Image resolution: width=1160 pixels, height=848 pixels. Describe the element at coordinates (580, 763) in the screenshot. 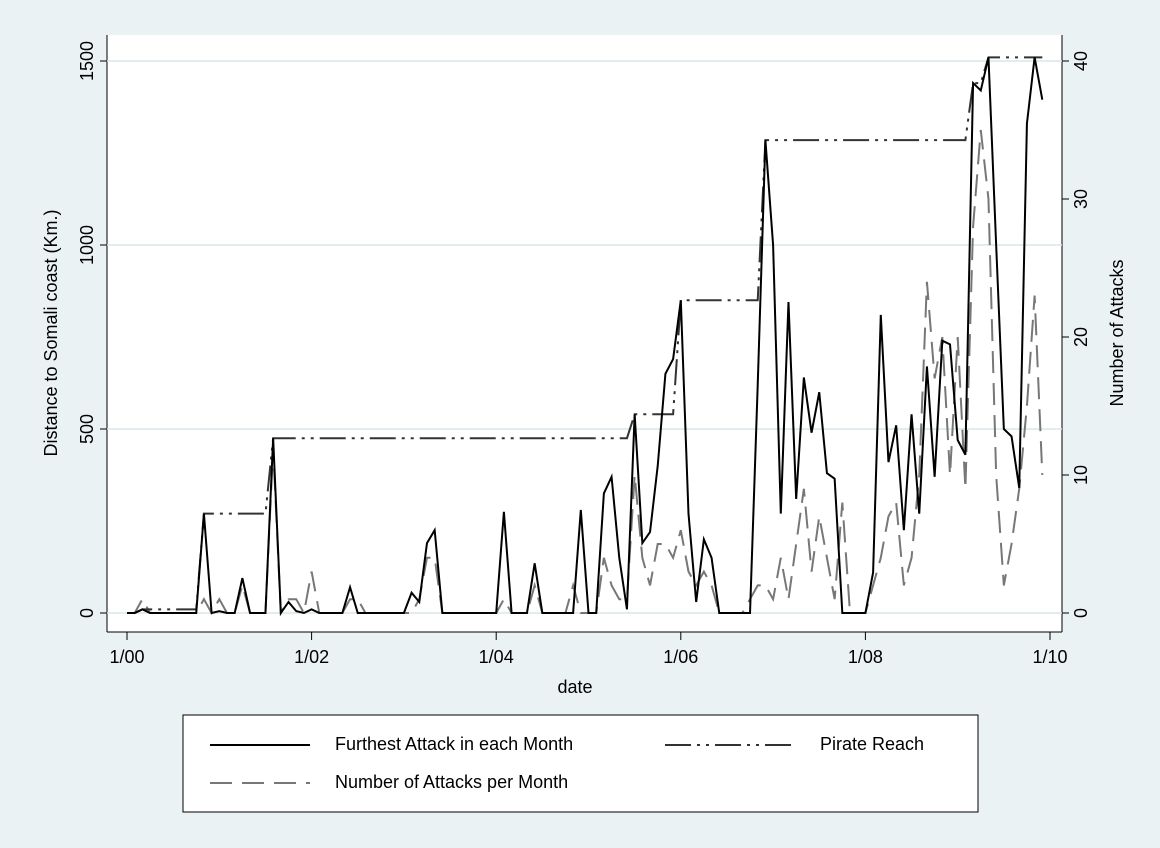

I see `legend` at that location.